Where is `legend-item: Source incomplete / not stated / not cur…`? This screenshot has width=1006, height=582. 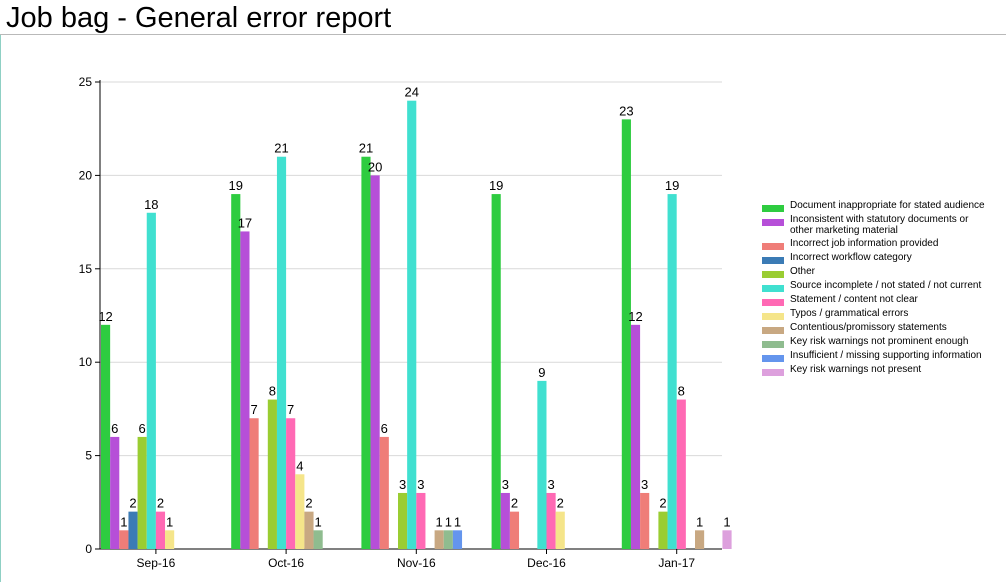 legend-item: Source incomplete / not stated / not cur… is located at coordinates (882, 286).